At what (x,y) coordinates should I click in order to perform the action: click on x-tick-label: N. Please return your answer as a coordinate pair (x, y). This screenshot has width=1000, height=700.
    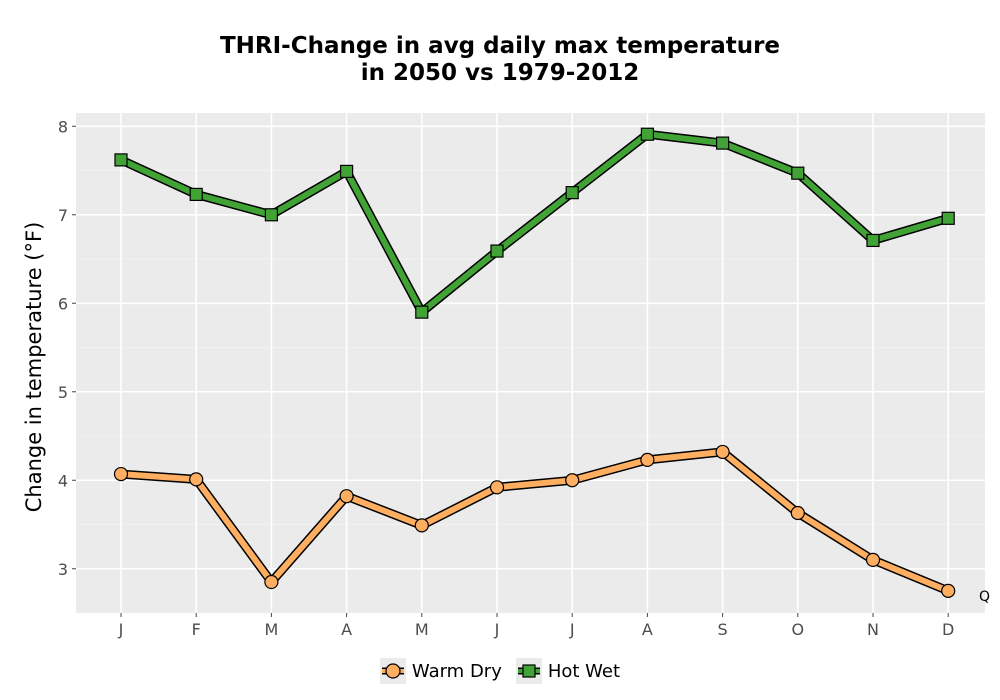
    Looking at the image, I should click on (873, 629).